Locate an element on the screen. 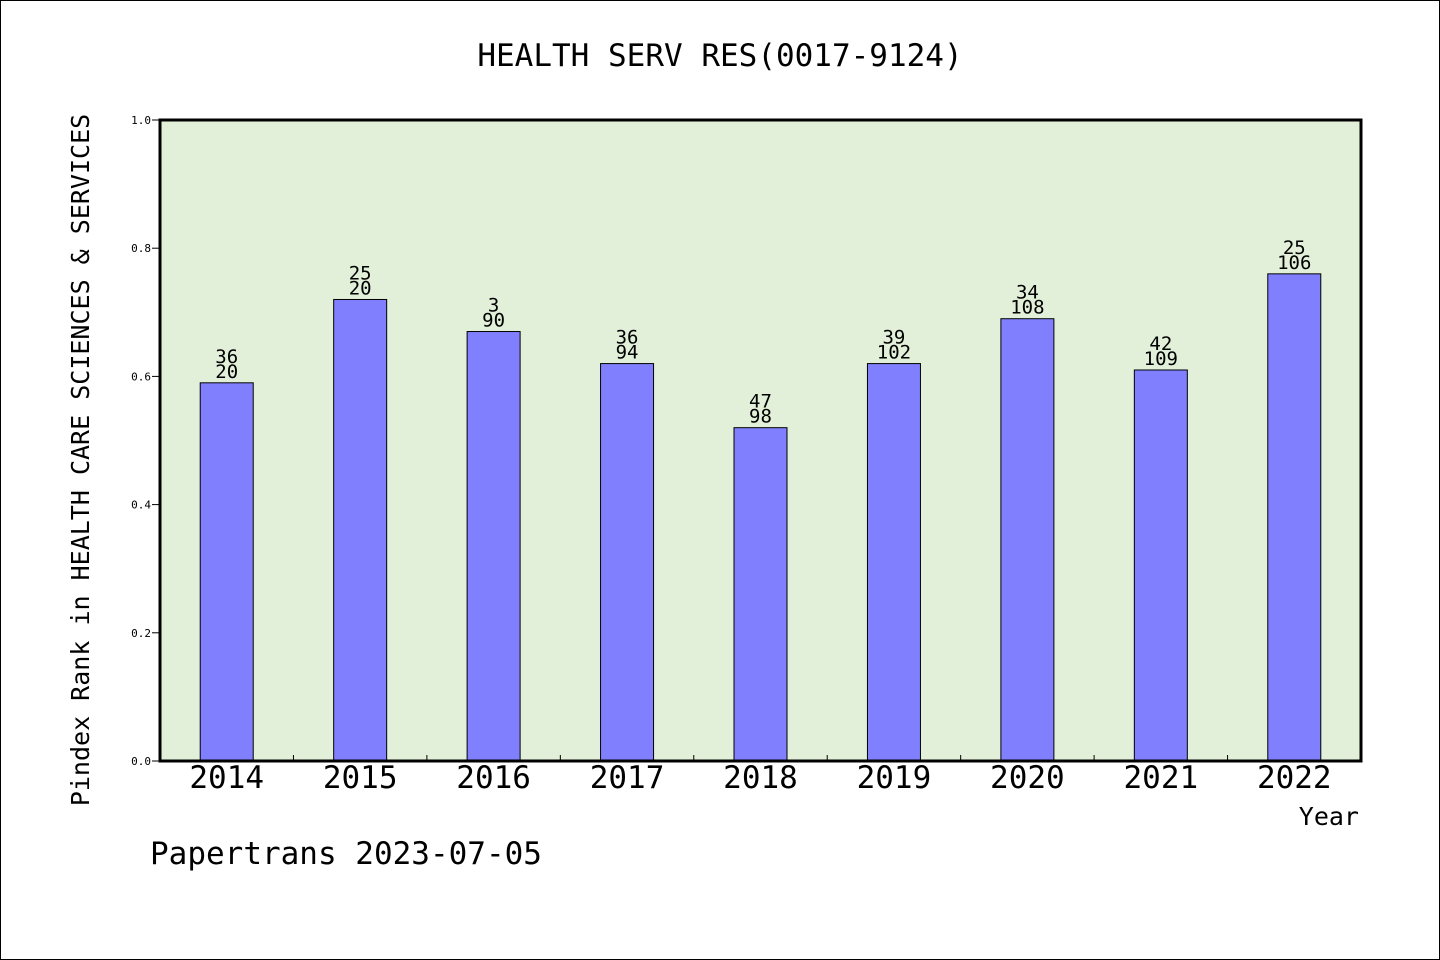 The width and height of the screenshot is (1440, 960). y-tick-label: 0.8 is located at coordinates (141, 248).